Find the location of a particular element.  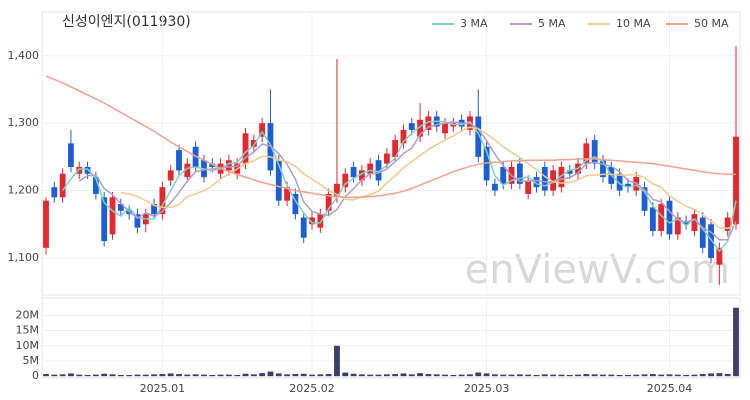

y-tick-label: 1,200 is located at coordinates (24, 190).